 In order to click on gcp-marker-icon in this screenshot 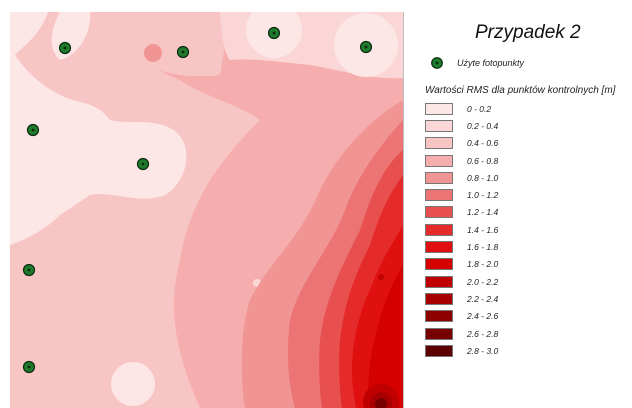, I will do `click(437, 63)`.